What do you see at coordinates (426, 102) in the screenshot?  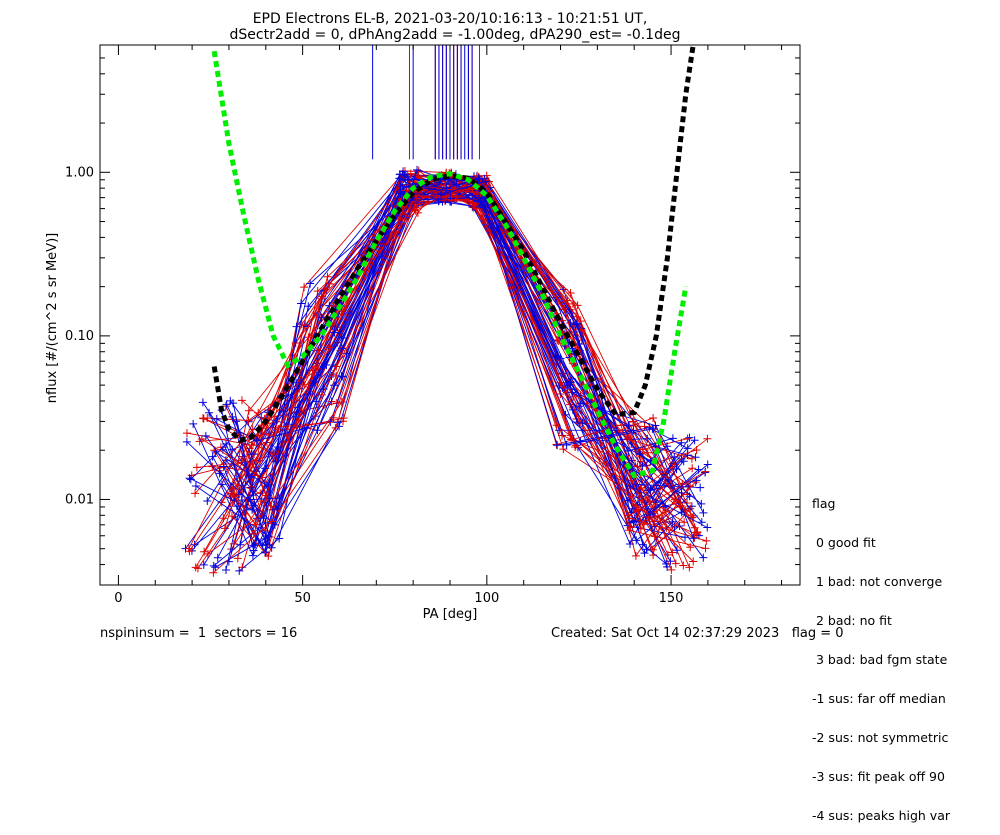 I see `peak-markers` at bounding box center [426, 102].